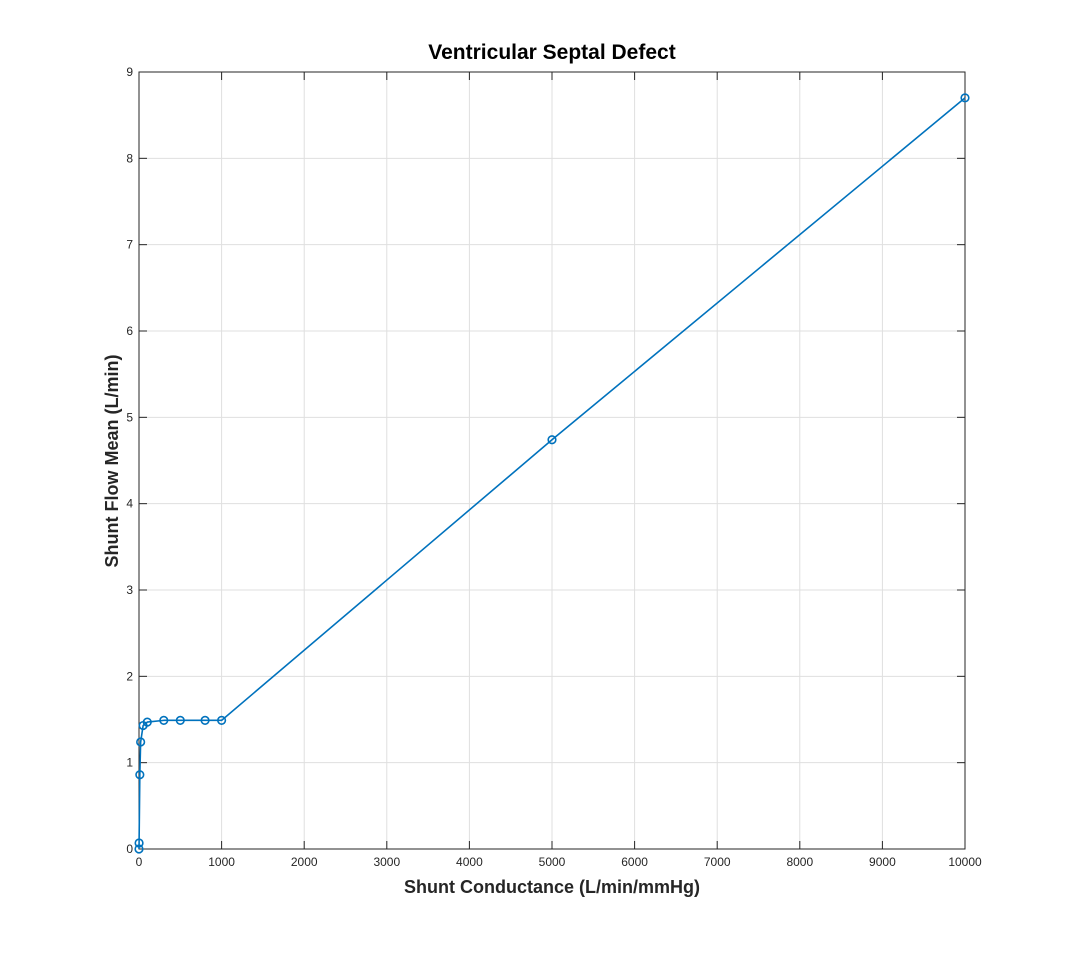  What do you see at coordinates (799, 862) in the screenshot?
I see `x-tick-label: 8000` at bounding box center [799, 862].